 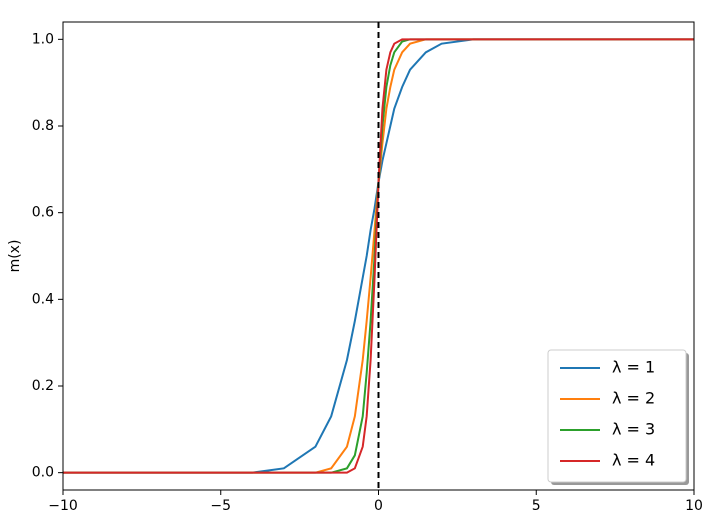 I want to click on legend-box, so click(x=617, y=416).